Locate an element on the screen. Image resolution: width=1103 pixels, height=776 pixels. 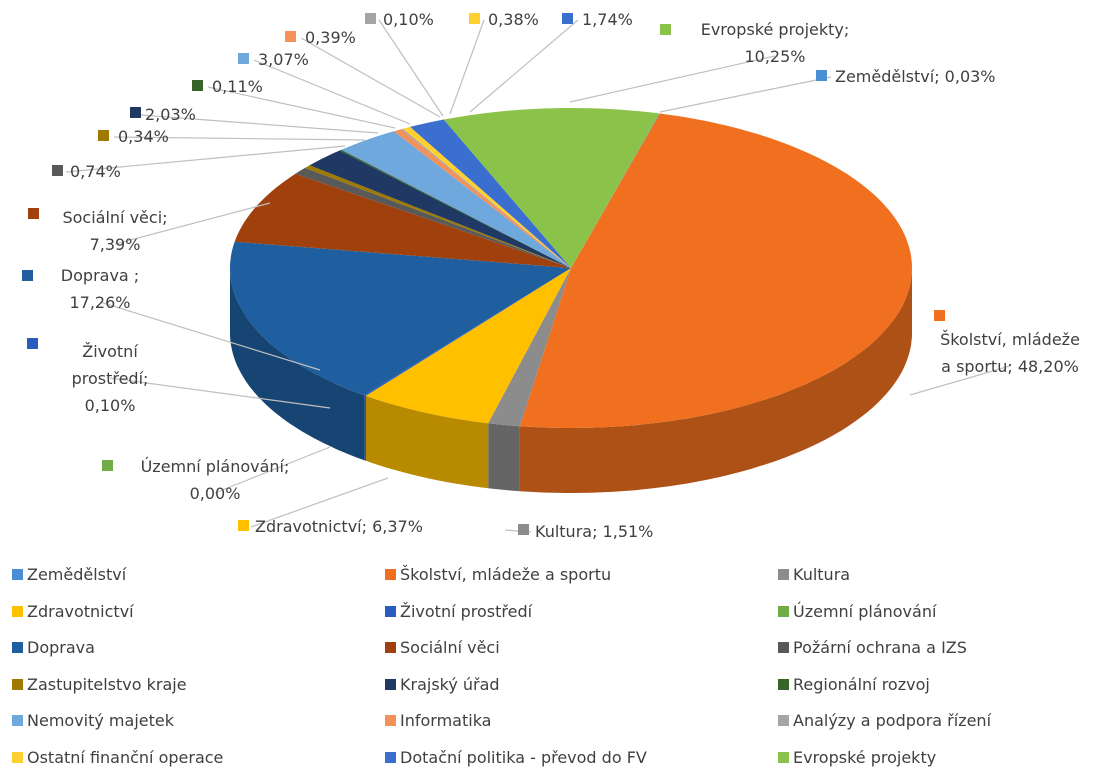
legend-entry: Školství, mládeže a sportu is located at coordinates (498, 574).